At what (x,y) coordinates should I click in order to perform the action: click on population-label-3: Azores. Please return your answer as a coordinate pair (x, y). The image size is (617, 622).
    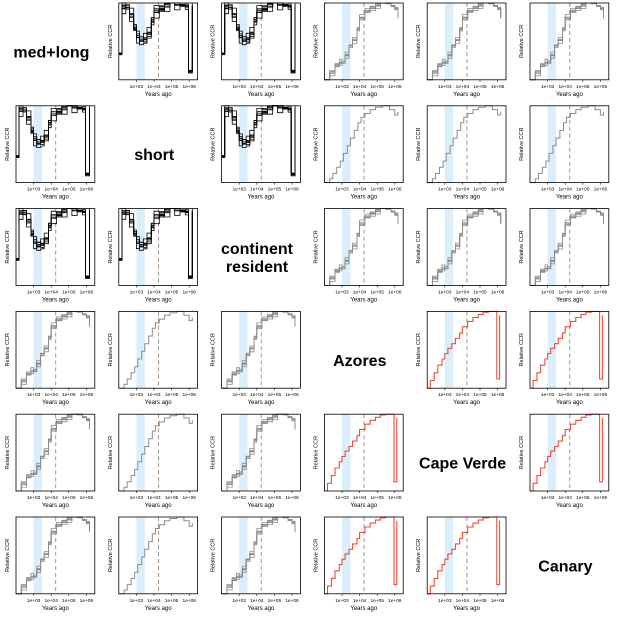
    Looking at the image, I should click on (359, 361).